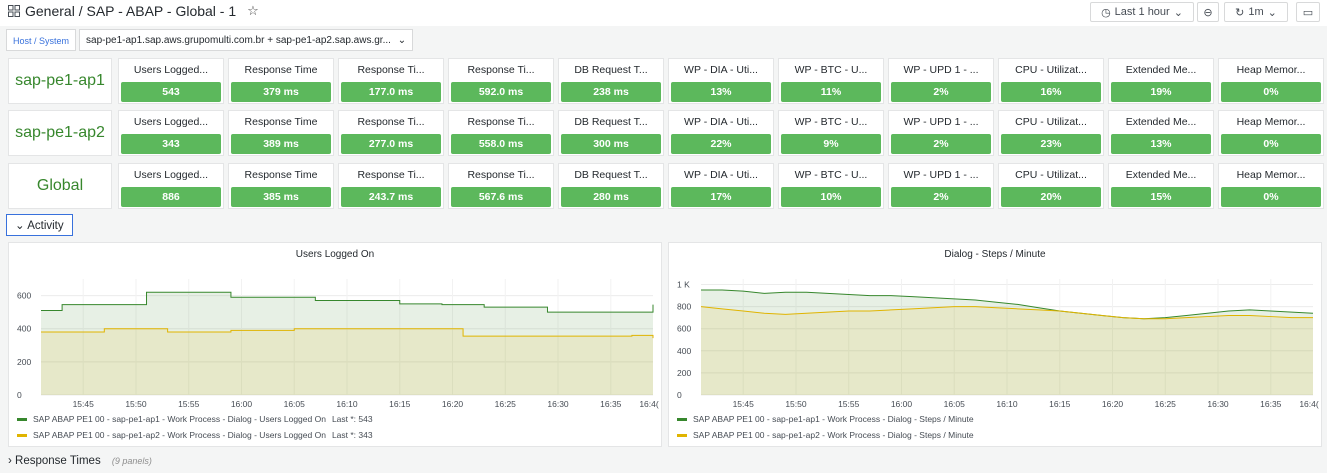 This screenshot has width=1327, height=473. What do you see at coordinates (391, 133) in the screenshot?
I see `stat-panel: Response Ti... 277.0 ms` at bounding box center [391, 133].